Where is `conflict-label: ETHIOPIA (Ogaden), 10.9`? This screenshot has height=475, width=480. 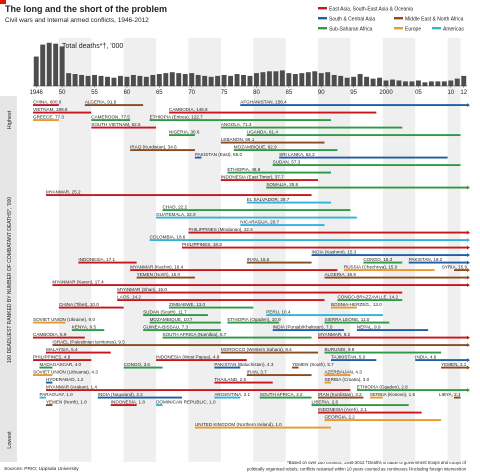 conflict-label: ETHIOPIA (Ogaden), 10.9 is located at coordinates (254, 319).